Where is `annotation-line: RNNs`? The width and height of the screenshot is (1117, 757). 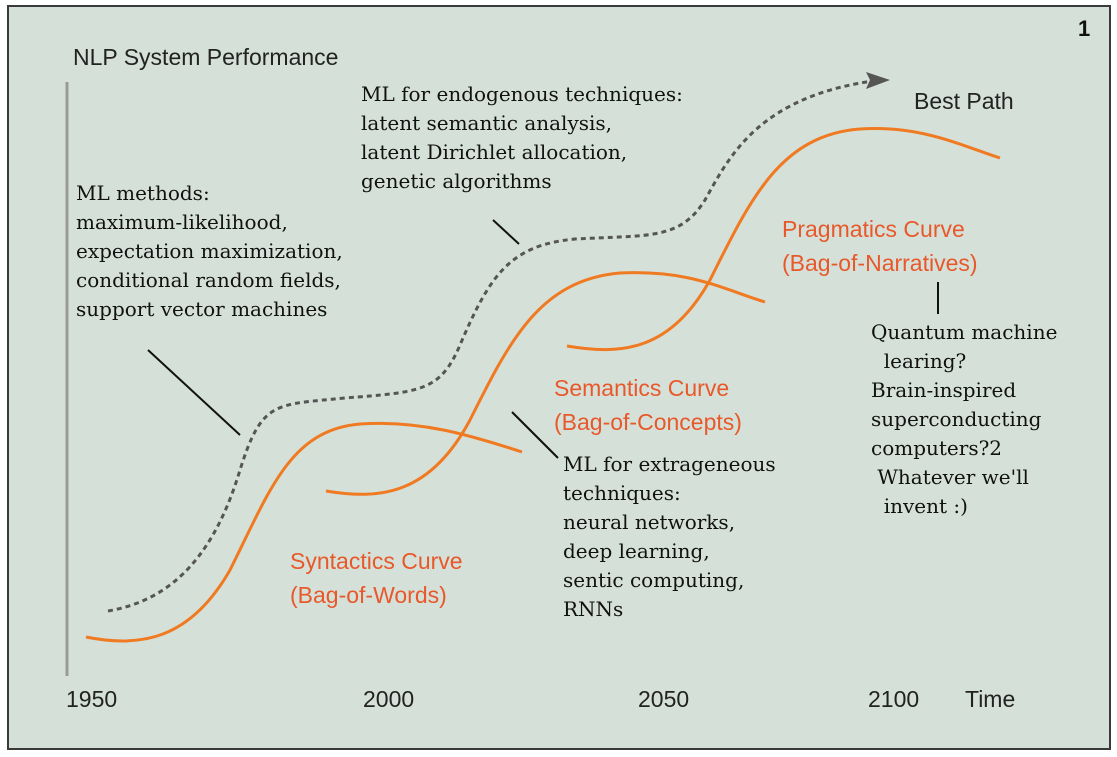 annotation-line: RNNs is located at coordinates (593, 609).